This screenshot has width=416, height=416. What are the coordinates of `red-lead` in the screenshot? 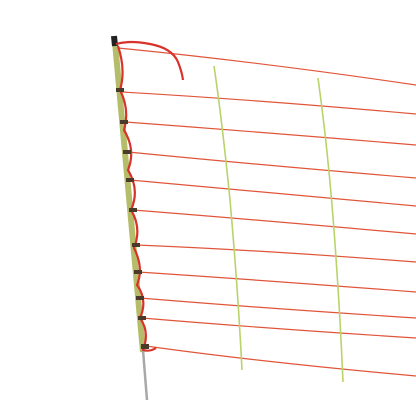 It's located at (150, 196).